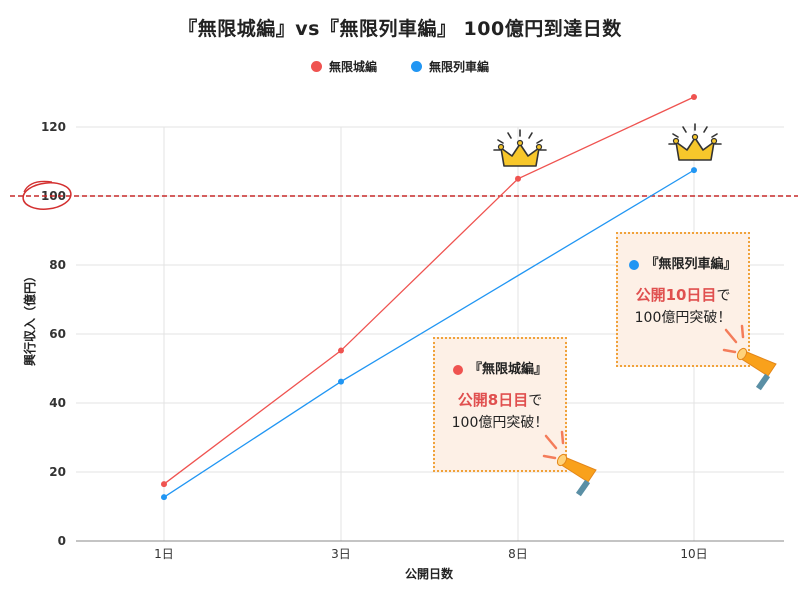 This screenshot has width=800, height=600. What do you see at coordinates (400, 29) in the screenshot?
I see `chart-title: 『無限城編』vs『無限列車編』 100億円到達日数` at bounding box center [400, 29].